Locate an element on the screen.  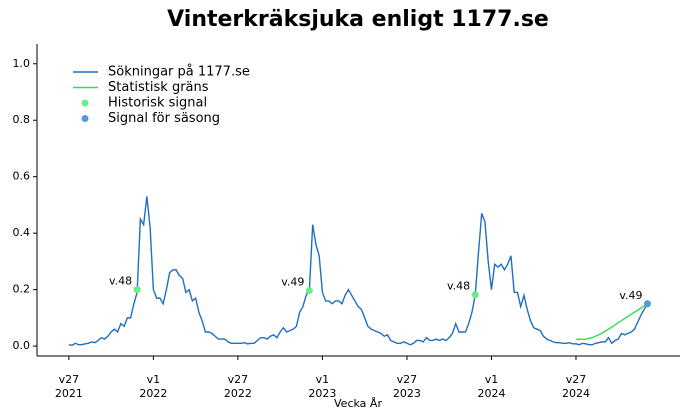
y-tick-label: 1.0 is located at coordinates (22, 63).